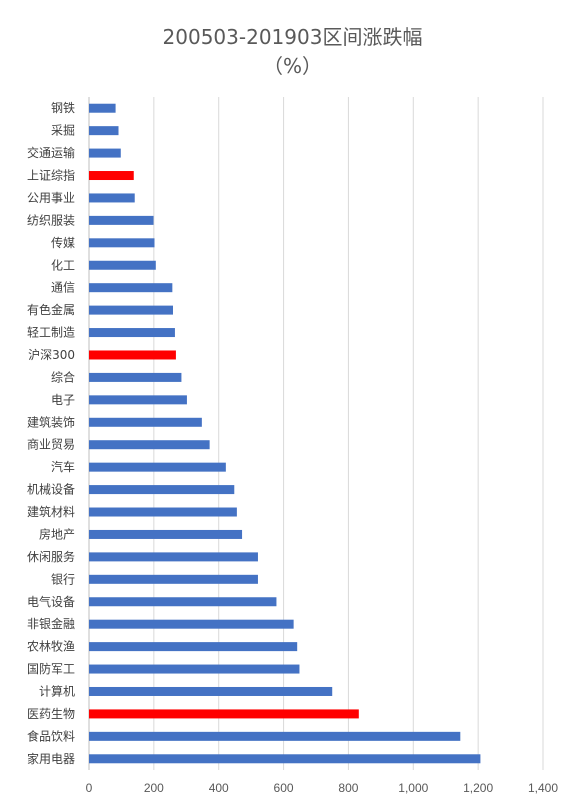 The height and width of the screenshot is (811, 585). What do you see at coordinates (154, 788) in the screenshot?
I see `x-tick-label: 200` at bounding box center [154, 788].